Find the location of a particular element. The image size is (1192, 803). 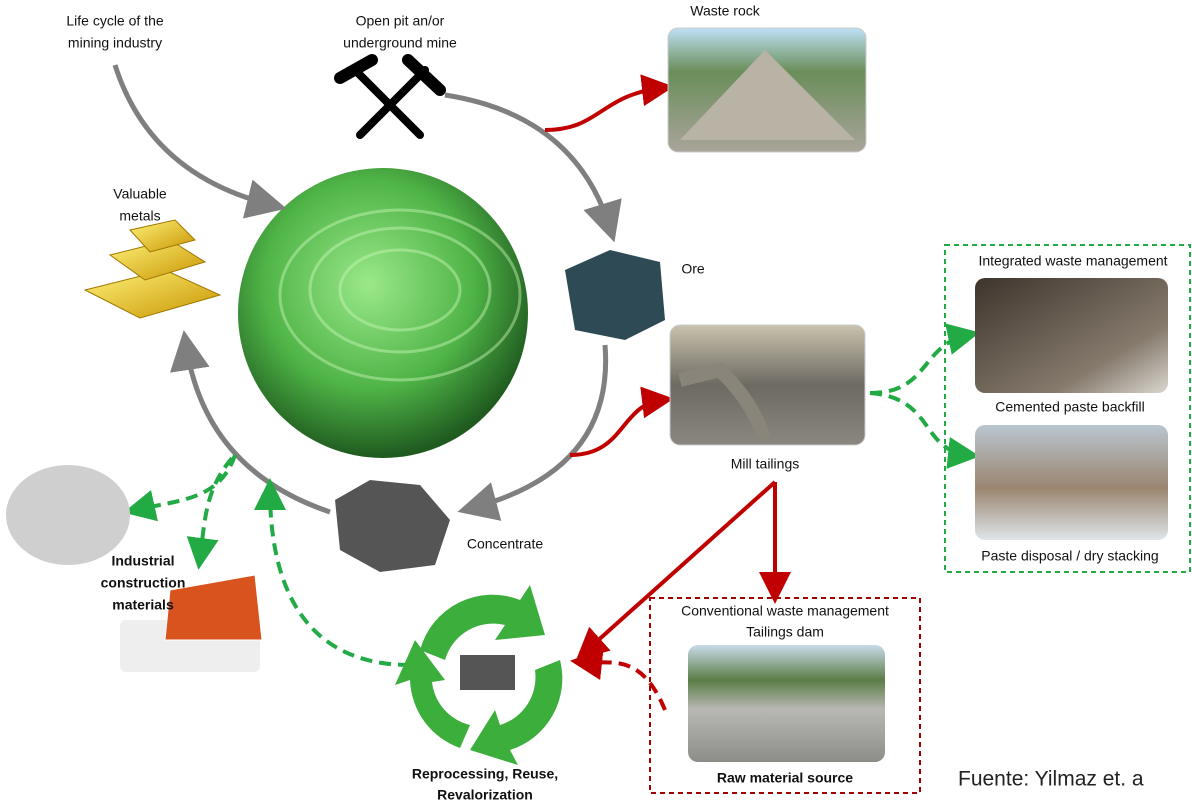

label: mining industry is located at coordinates (115, 43).